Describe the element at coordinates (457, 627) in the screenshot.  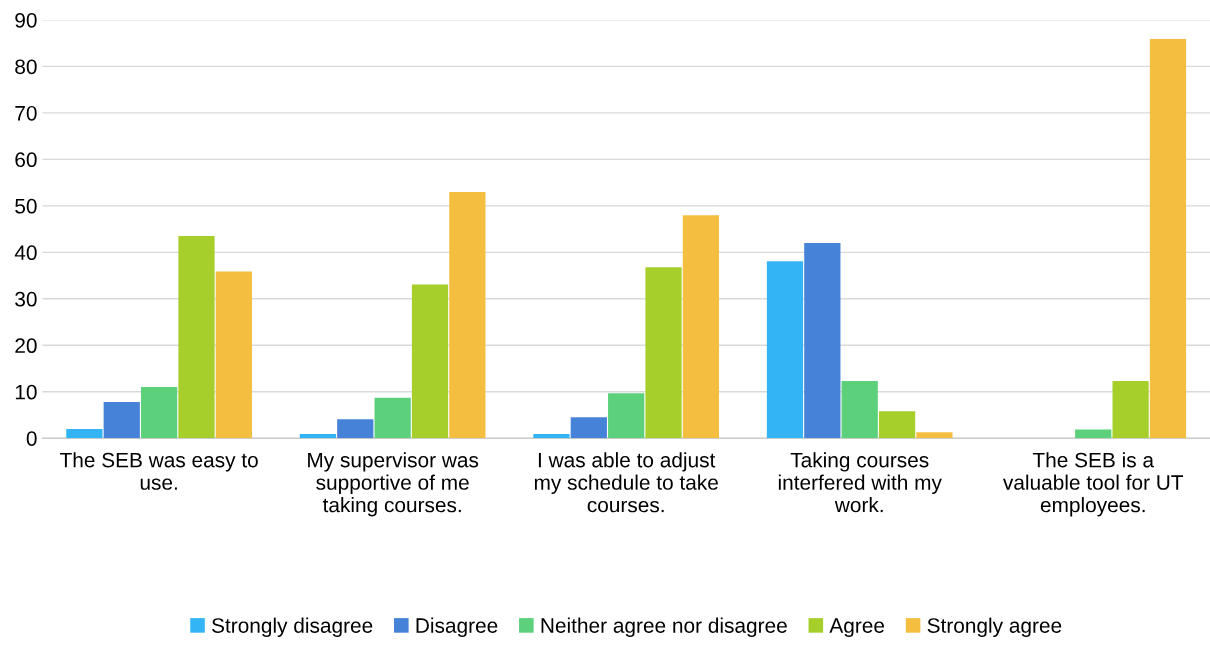
I see `legend-label: Disagree` at that location.